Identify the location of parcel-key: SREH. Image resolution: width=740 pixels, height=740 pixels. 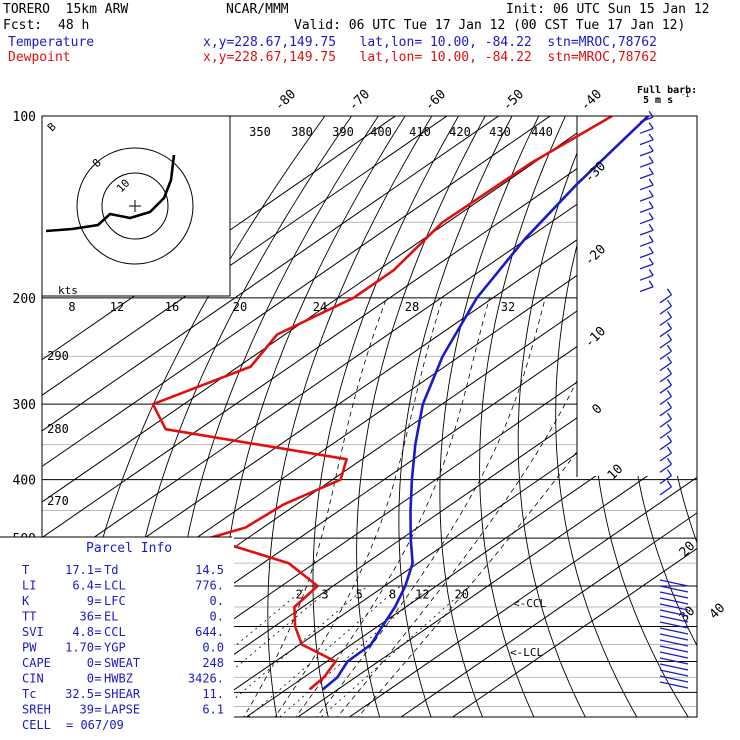
(36, 710).